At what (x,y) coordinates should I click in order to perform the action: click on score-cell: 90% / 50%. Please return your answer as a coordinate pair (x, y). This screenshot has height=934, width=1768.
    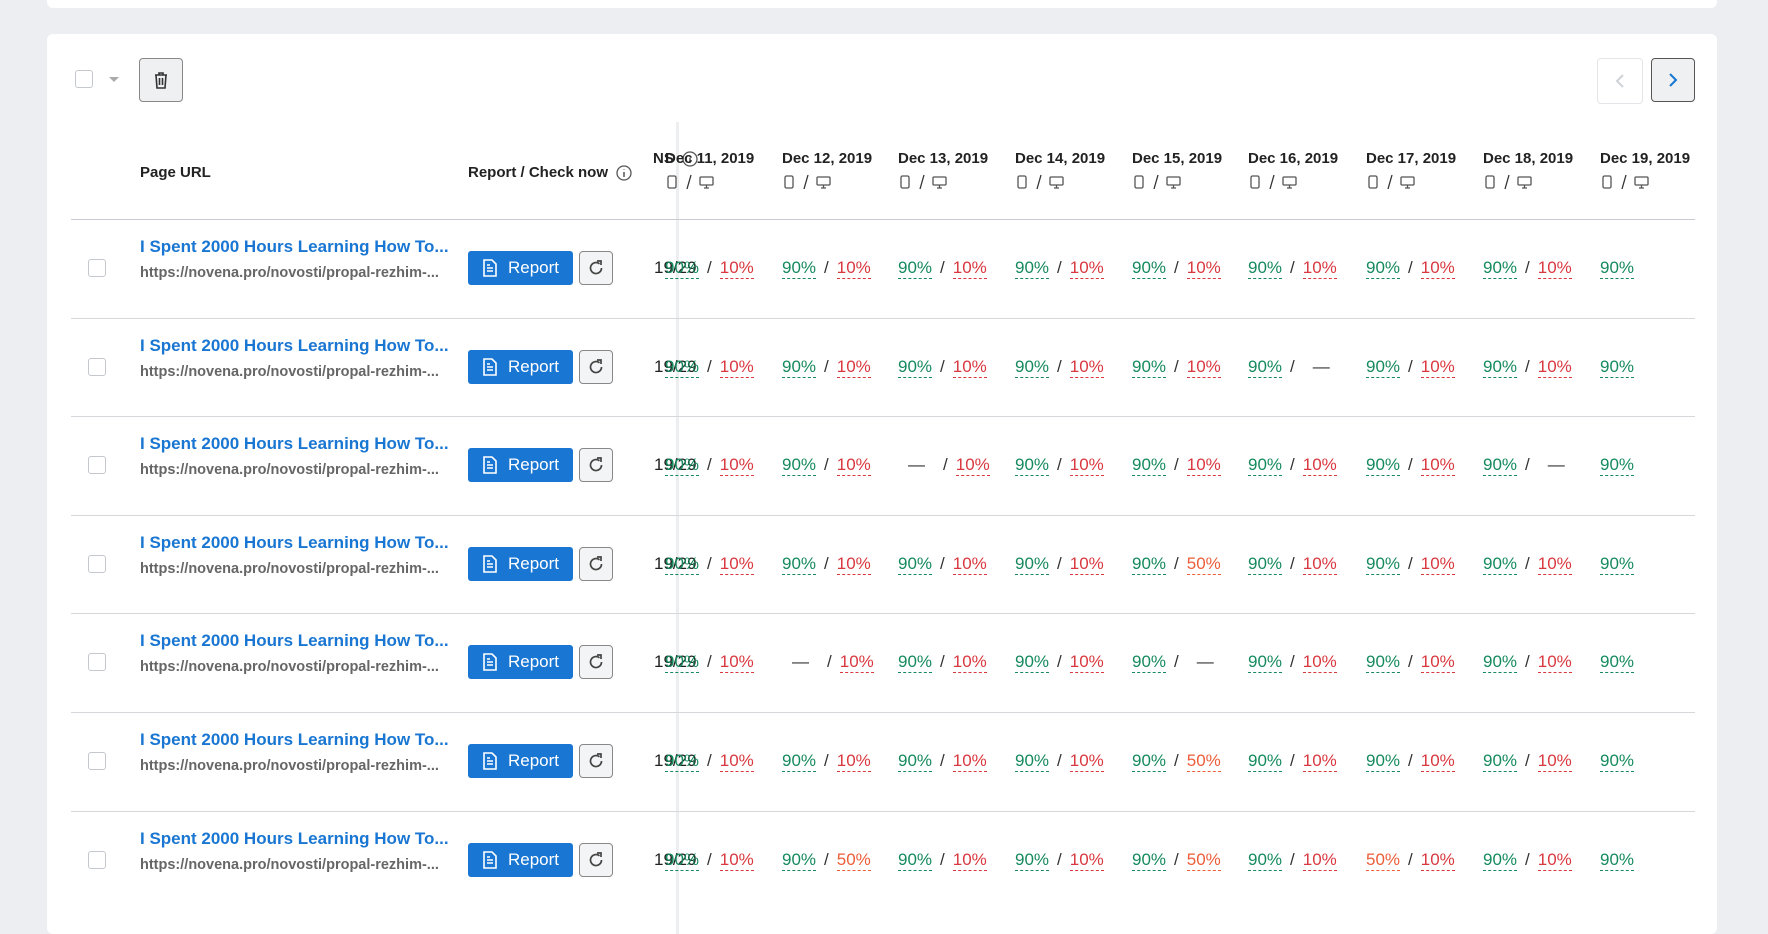
    Looking at the image, I should click on (1176, 761).